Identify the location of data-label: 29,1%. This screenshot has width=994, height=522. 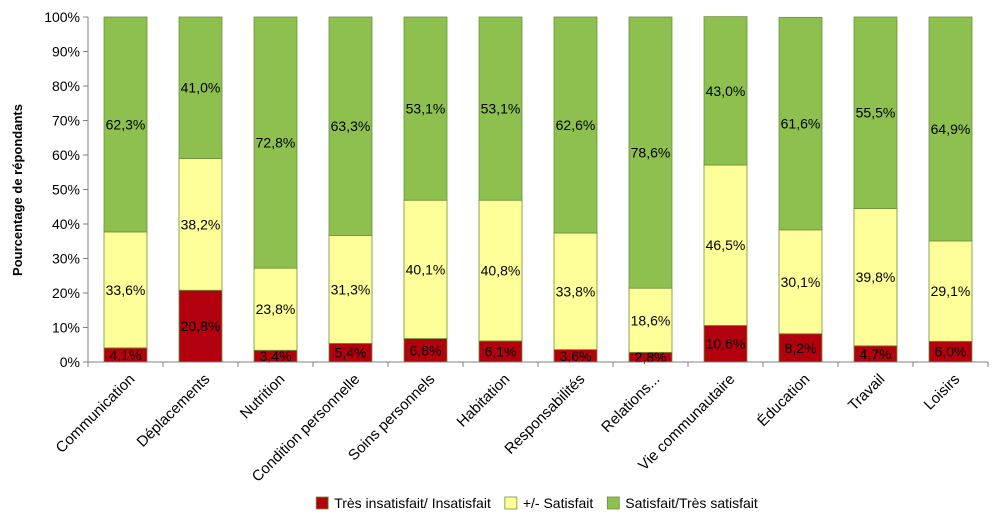
(951, 291).